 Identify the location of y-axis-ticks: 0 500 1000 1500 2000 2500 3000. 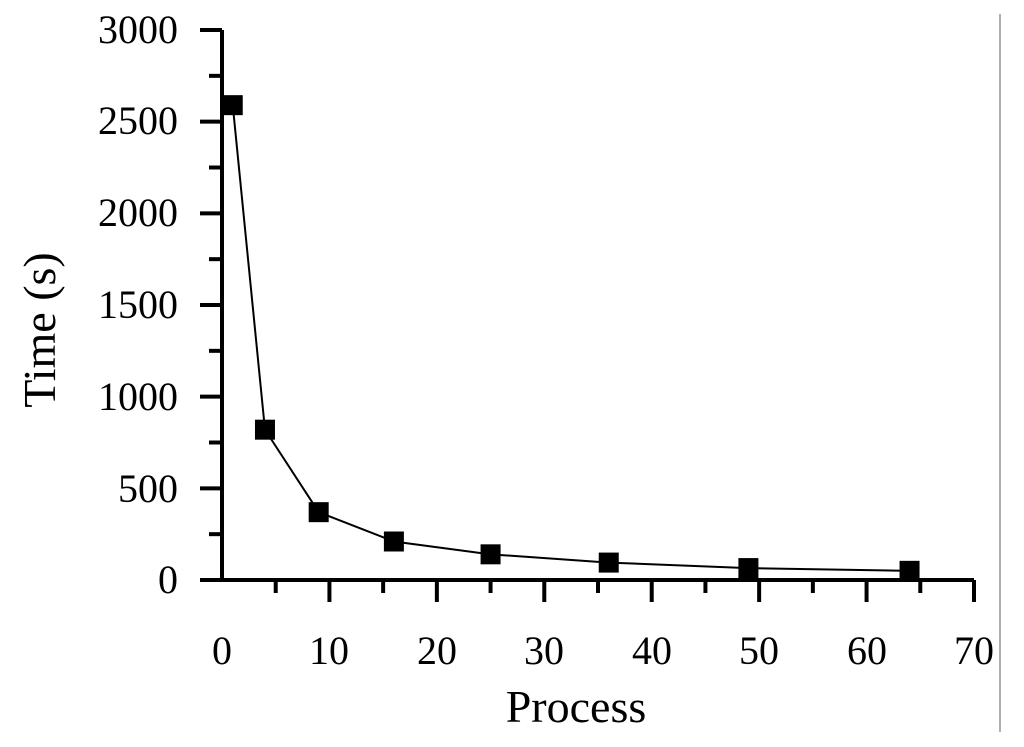
(138, 304).